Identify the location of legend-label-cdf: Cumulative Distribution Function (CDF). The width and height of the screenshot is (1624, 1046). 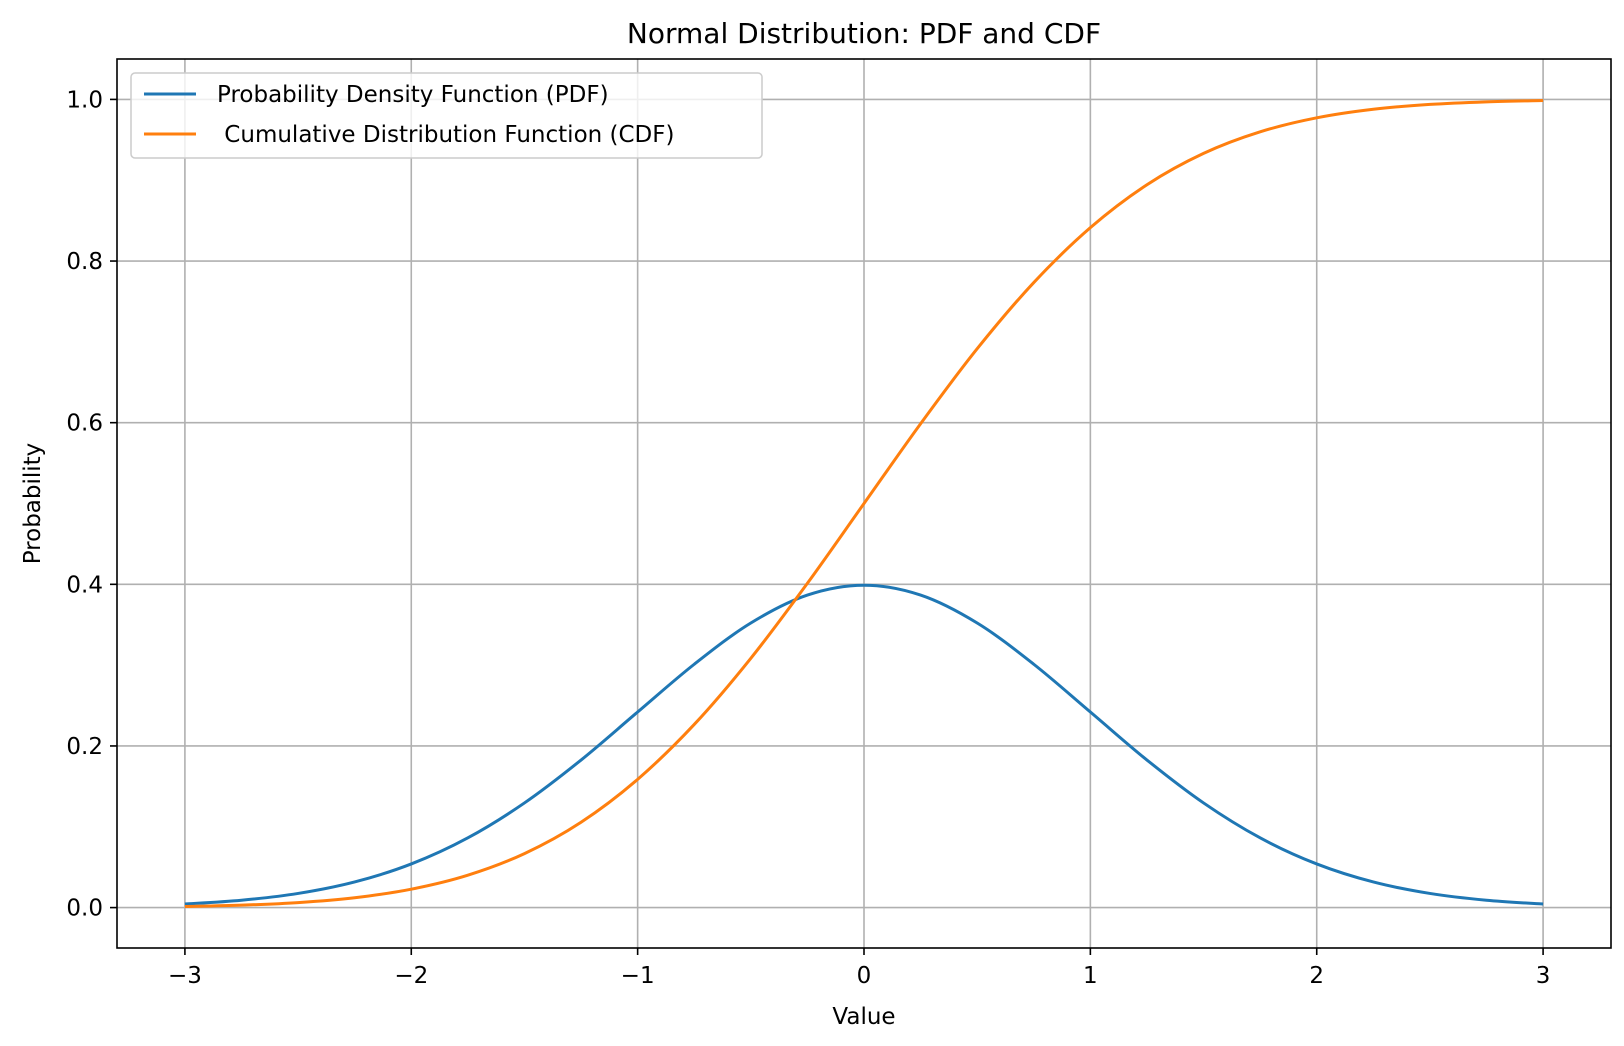
(445, 135).